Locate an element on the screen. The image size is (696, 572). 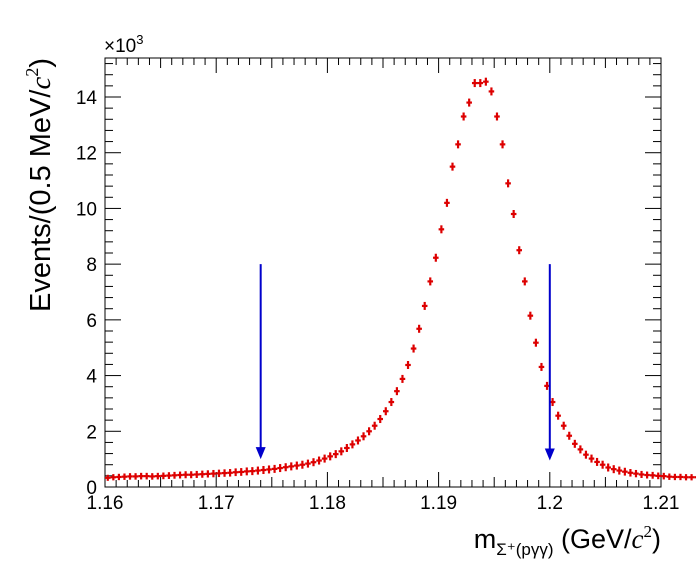
x-tick-label-1: 1.17 is located at coordinates (216, 503).